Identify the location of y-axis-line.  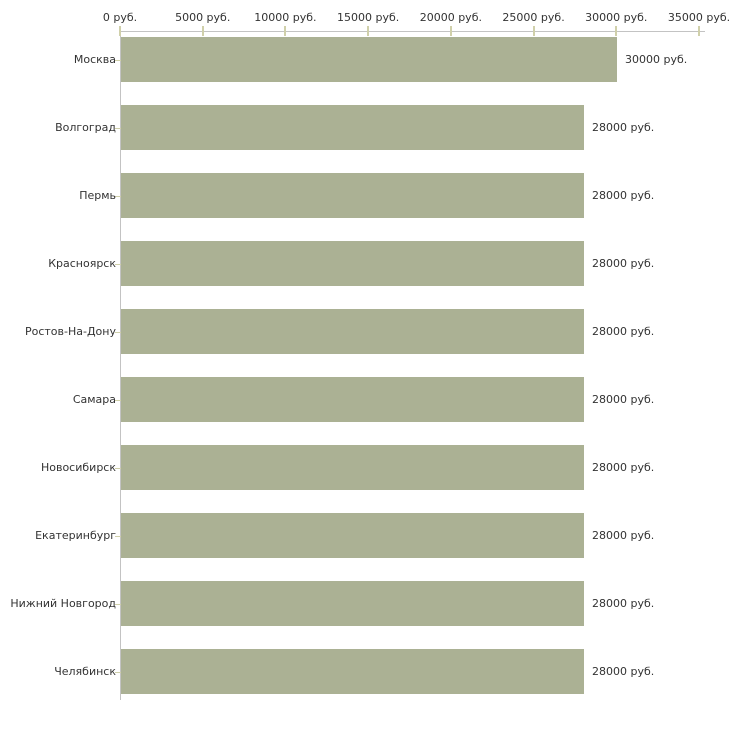
(120, 365).